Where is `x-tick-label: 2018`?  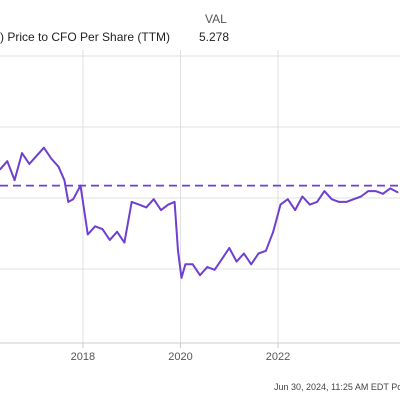
x-tick-label: 2018 is located at coordinates (83, 357).